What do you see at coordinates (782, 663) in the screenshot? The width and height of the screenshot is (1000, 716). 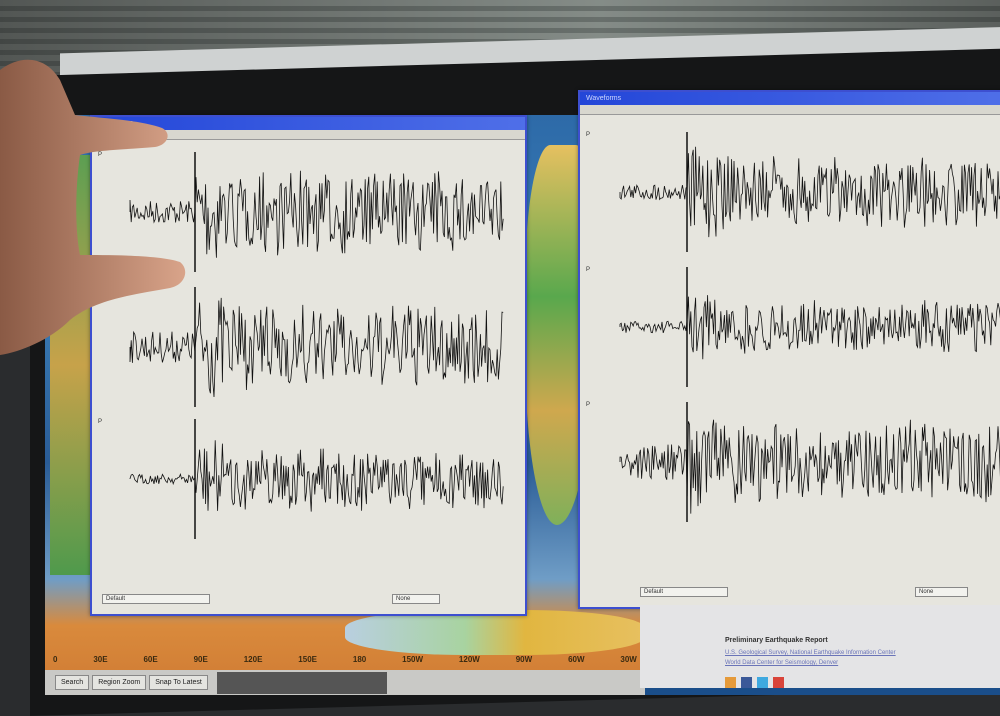 I see `wdc-link: World Data Center for Seismology, Denver` at bounding box center [782, 663].